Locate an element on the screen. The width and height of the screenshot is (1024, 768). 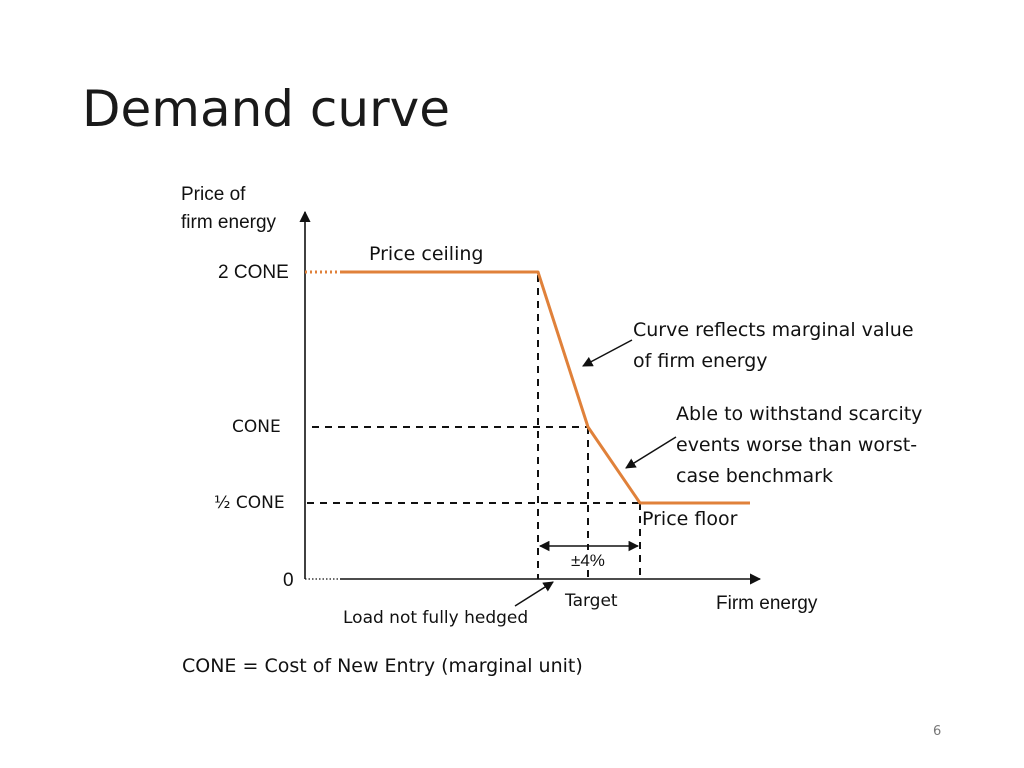
dashed-guides is located at coordinates (474, 427).